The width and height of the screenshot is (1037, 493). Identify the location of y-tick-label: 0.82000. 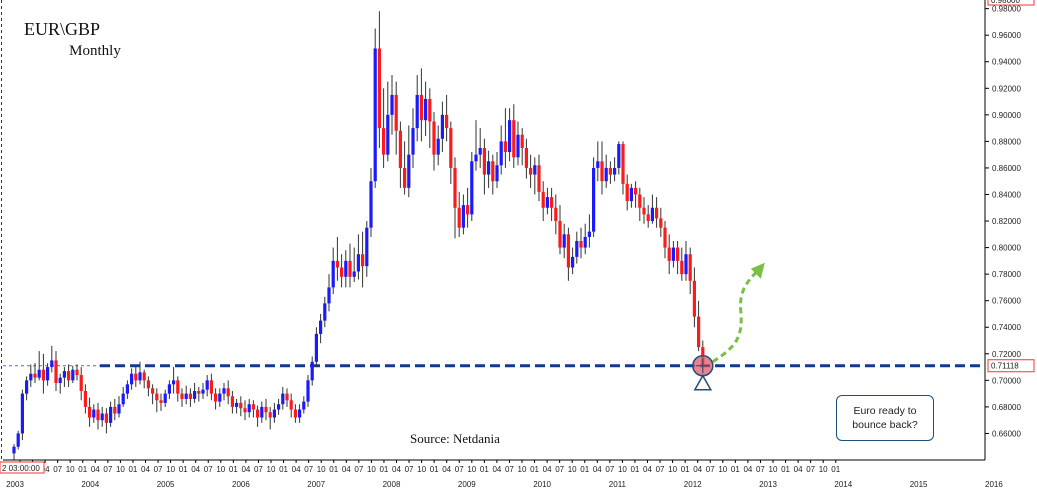
(1006, 221).